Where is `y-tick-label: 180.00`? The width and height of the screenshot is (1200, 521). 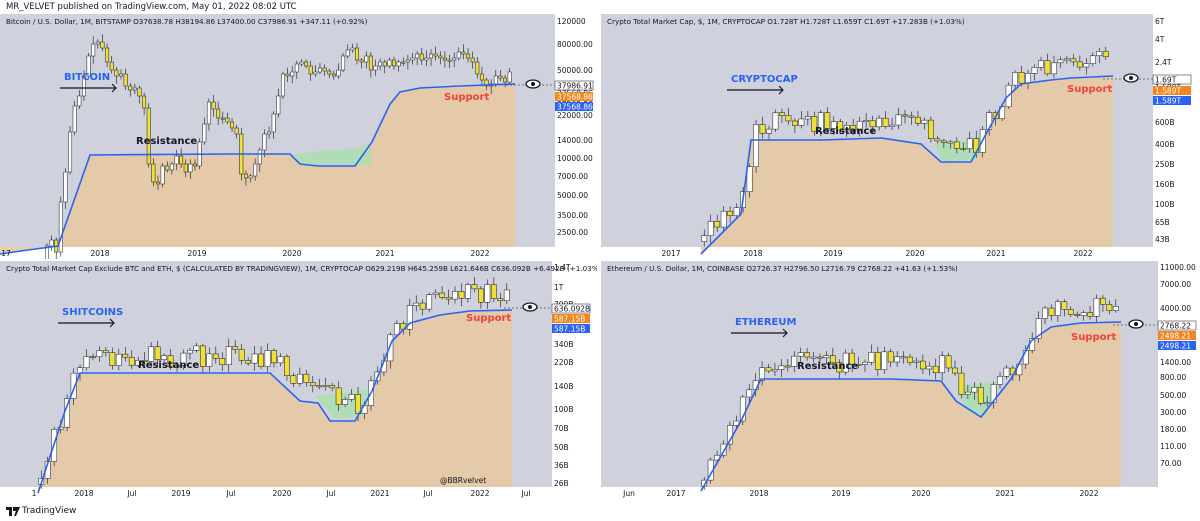 y-tick-label: 180.00 is located at coordinates (1173, 429).